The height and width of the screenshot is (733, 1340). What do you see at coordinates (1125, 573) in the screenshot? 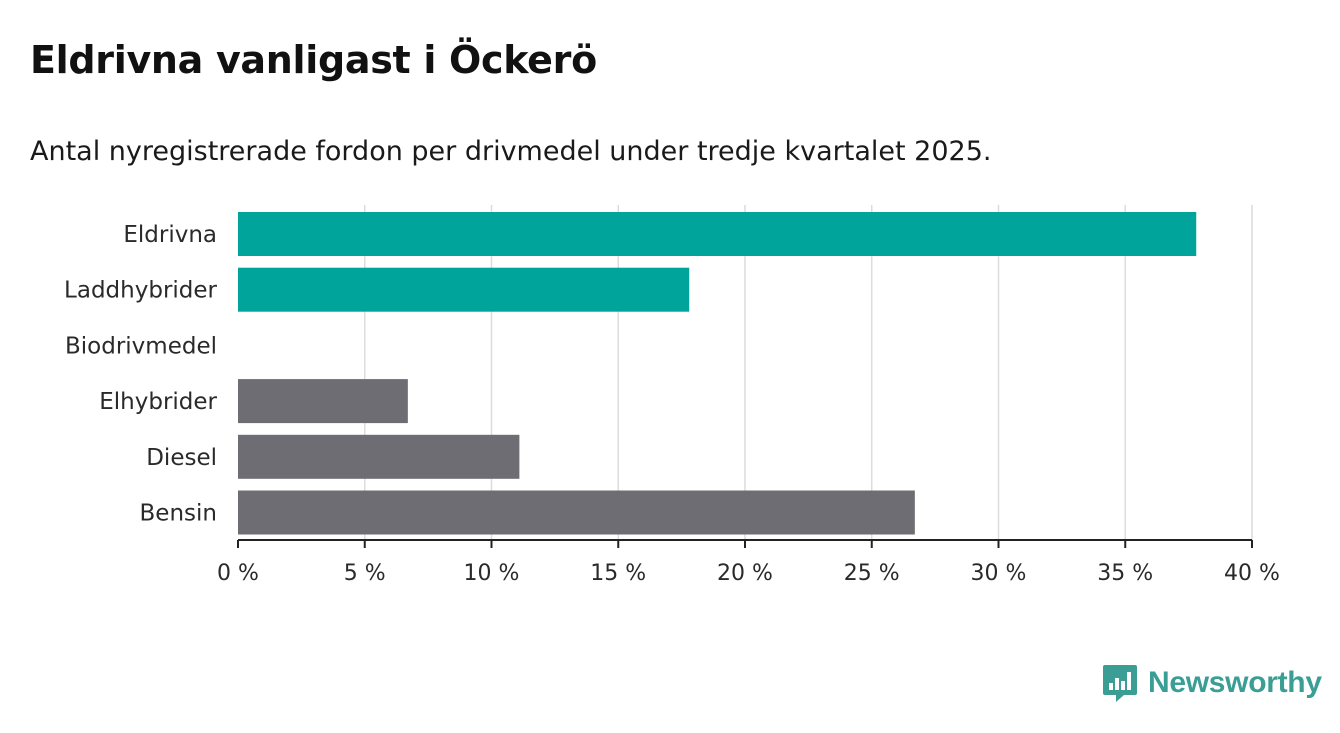
I see `x-tick-label: 35 %` at bounding box center [1125, 573].